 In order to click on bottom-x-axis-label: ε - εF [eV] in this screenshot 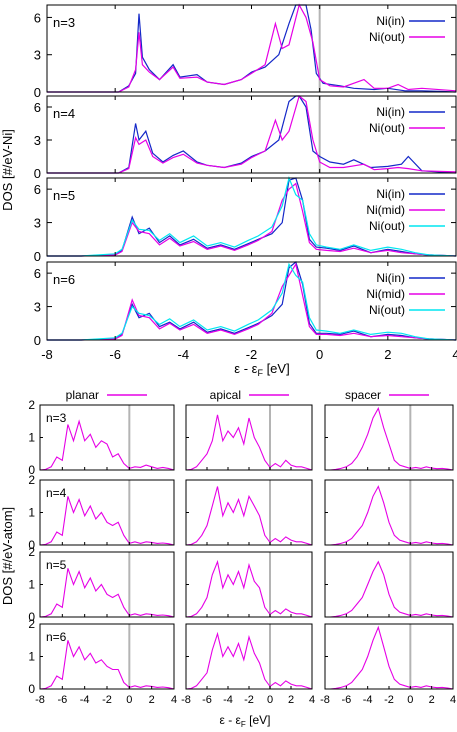, I will do `click(245, 721)`.